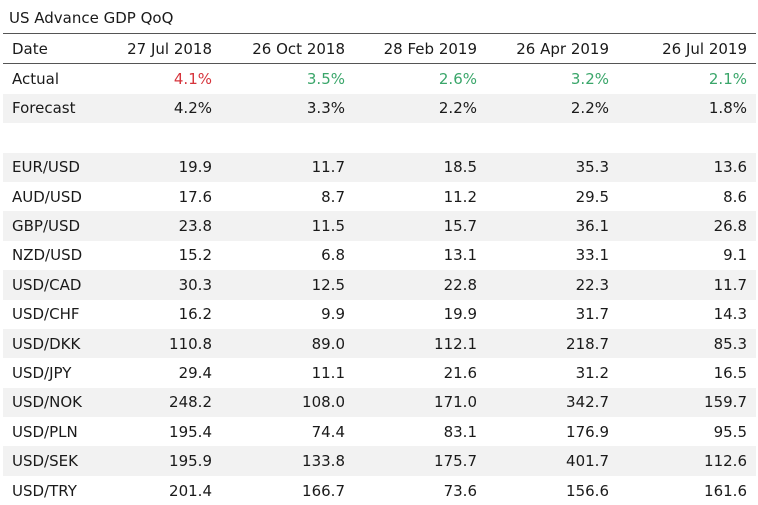  I want to click on column-header: 27 Jul 2018, so click(169, 48).